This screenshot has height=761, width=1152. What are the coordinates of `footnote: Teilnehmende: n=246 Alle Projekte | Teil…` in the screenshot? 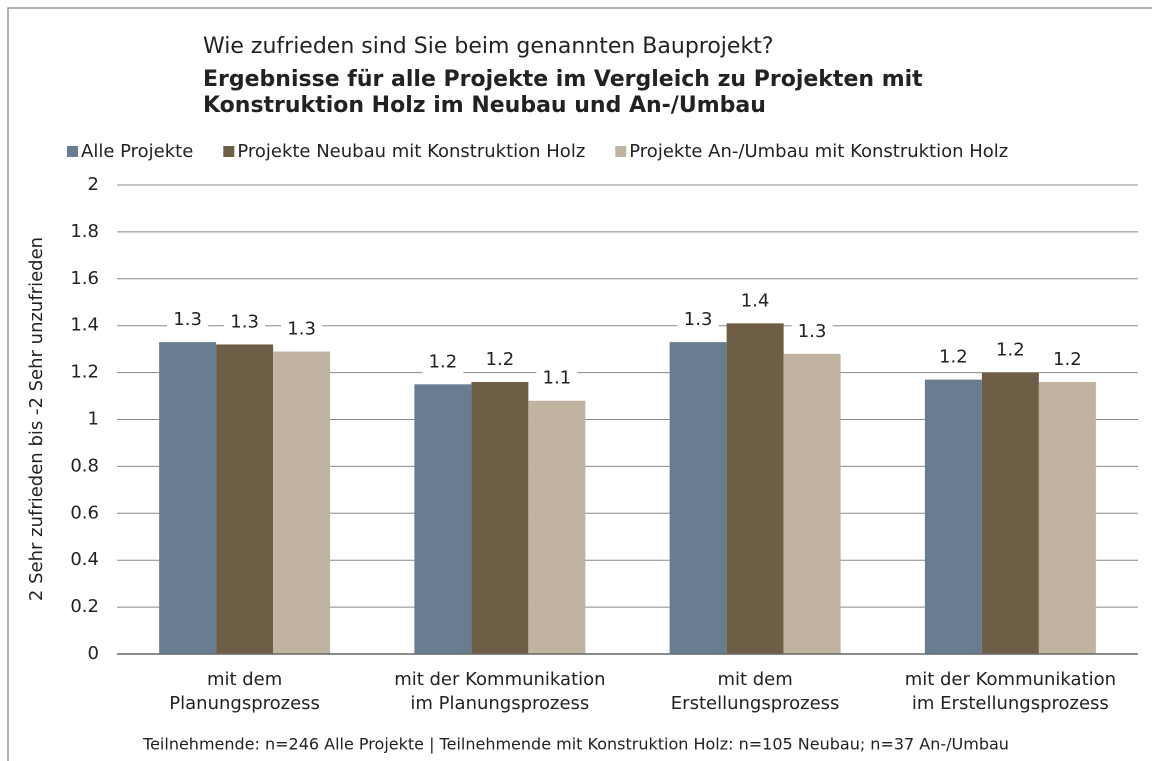 It's located at (575, 744).